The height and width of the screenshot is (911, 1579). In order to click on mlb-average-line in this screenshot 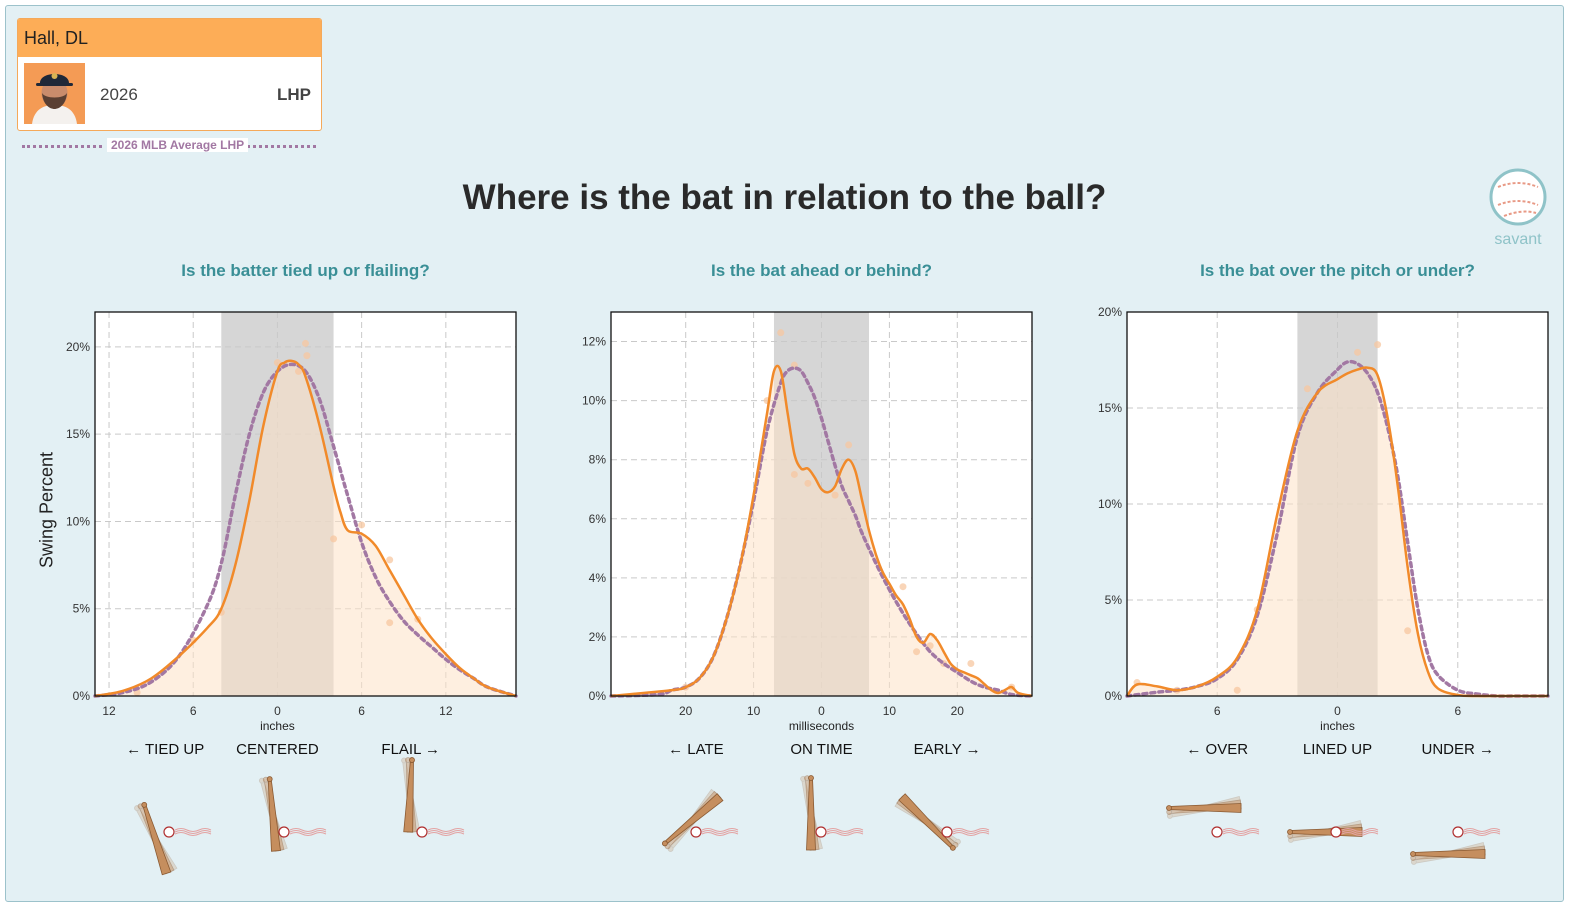, I will do `click(305, 530)`.